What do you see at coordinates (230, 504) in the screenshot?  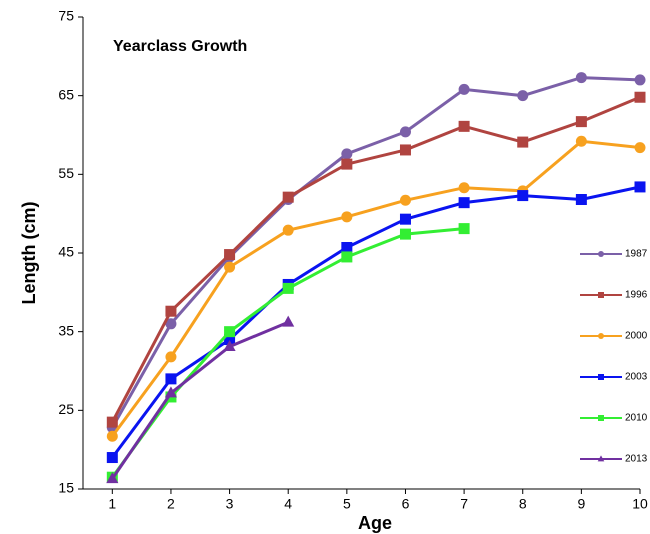 I see `x-tick-label: 3` at bounding box center [230, 504].